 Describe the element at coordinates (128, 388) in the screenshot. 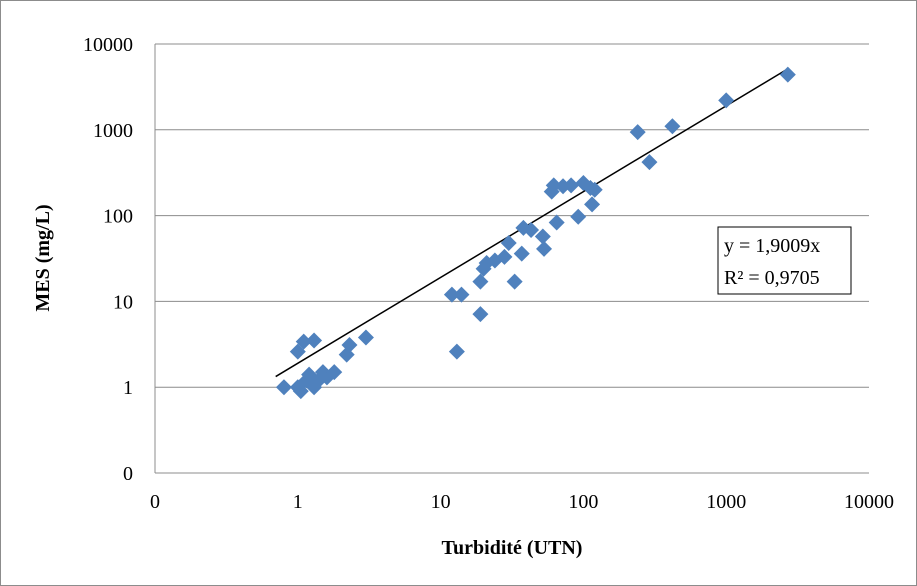

I see `y-tick-label: 1` at that location.